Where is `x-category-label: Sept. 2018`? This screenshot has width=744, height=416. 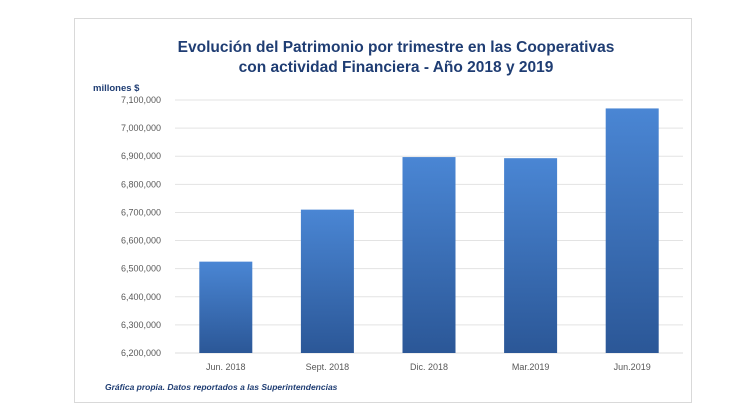 x-category-label: Sept. 2018 is located at coordinates (328, 367).